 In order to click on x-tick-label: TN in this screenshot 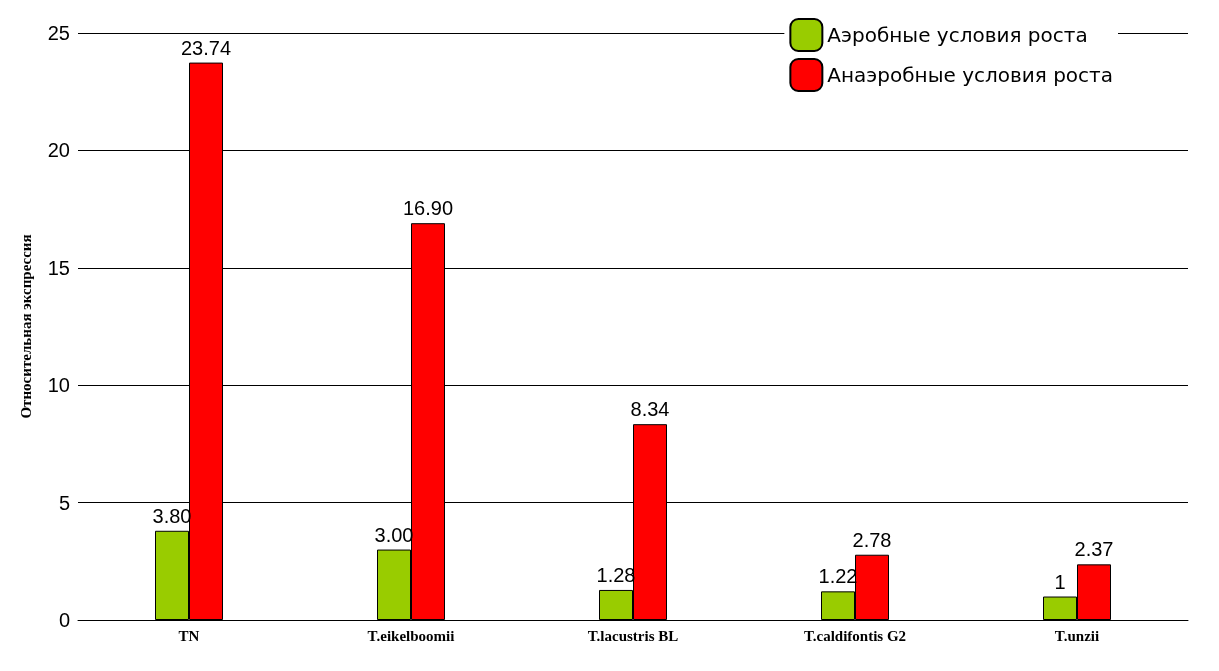, I will do `click(189, 635)`.